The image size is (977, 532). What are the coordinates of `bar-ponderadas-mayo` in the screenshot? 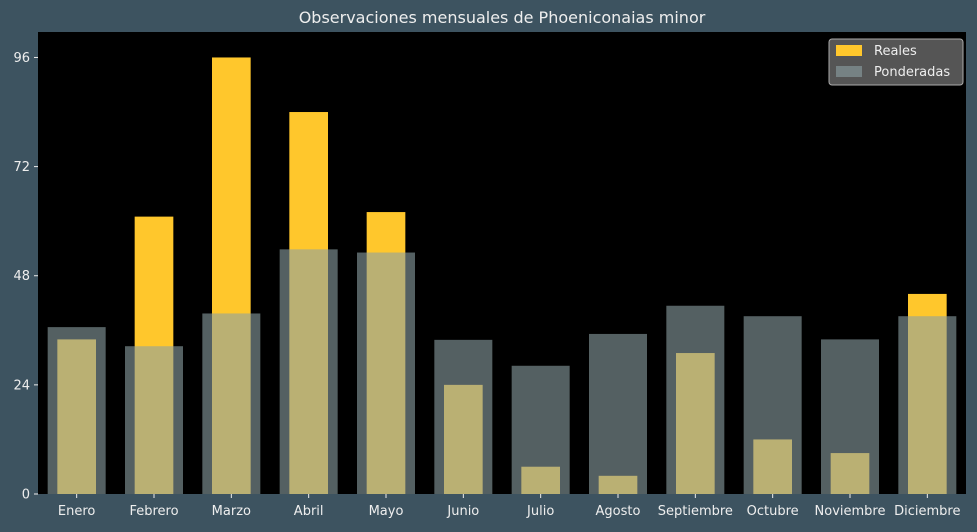 It's located at (386, 373).